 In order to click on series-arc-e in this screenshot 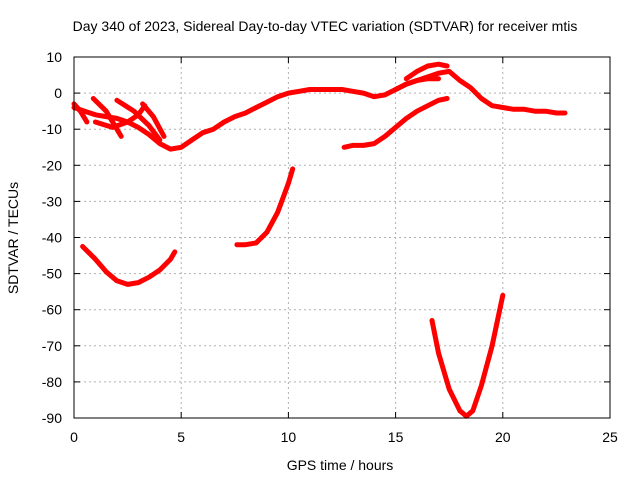, I will do `click(395, 123)`.